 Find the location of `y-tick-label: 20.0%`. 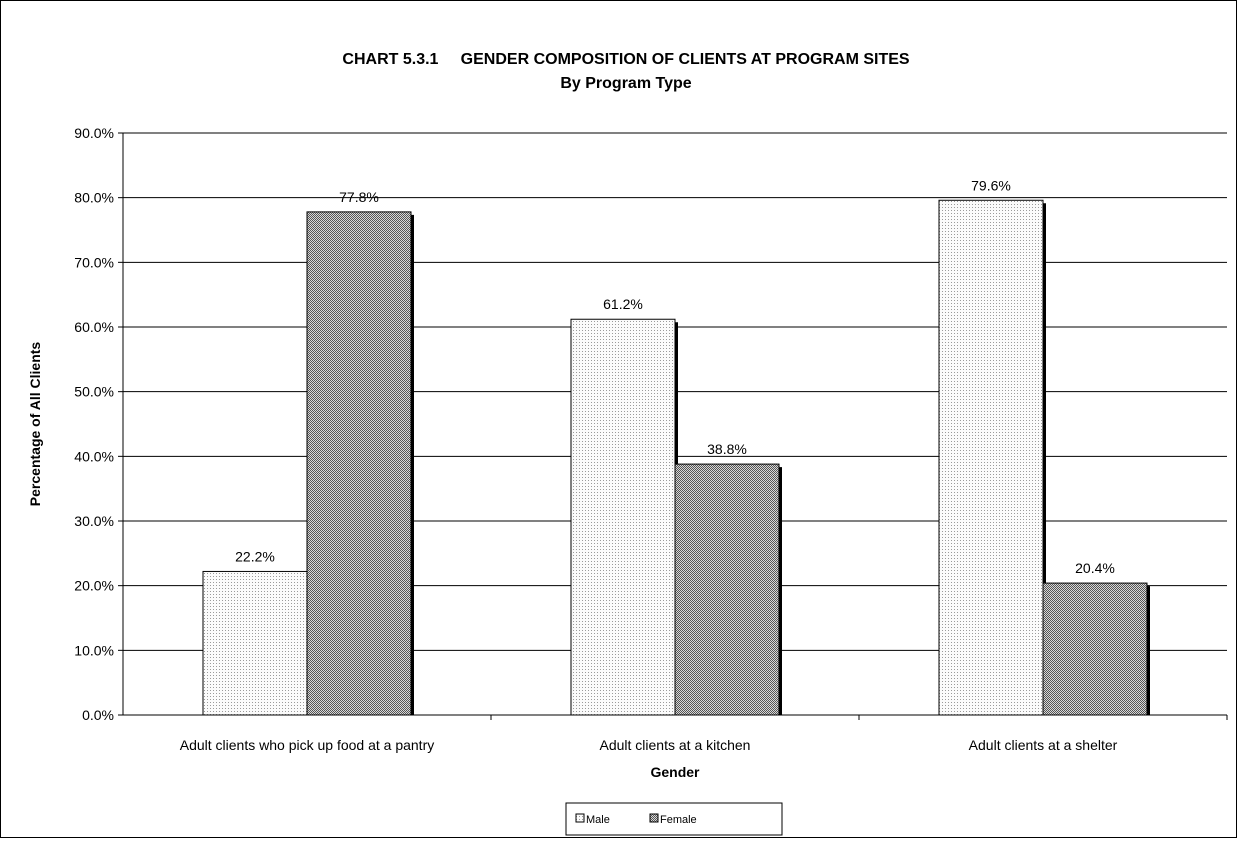

y-tick-label: 20.0% is located at coordinates (94, 586).